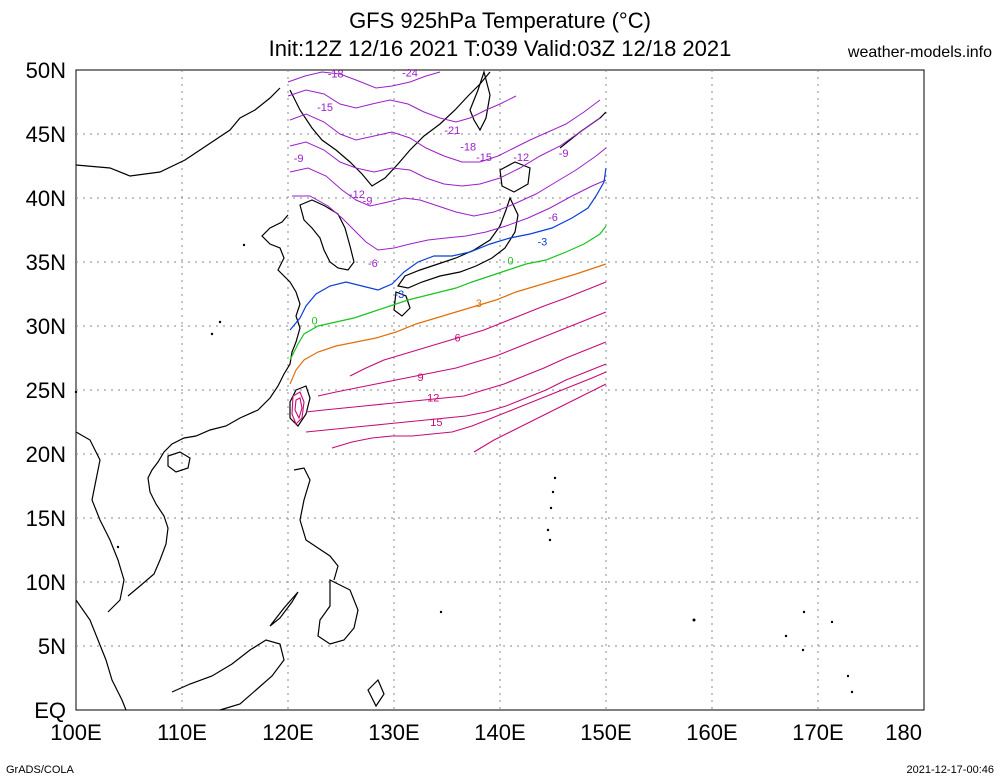 The height and width of the screenshot is (779, 1000). What do you see at coordinates (46, 326) in the screenshot?
I see `lat-tick-label: 30N` at bounding box center [46, 326].